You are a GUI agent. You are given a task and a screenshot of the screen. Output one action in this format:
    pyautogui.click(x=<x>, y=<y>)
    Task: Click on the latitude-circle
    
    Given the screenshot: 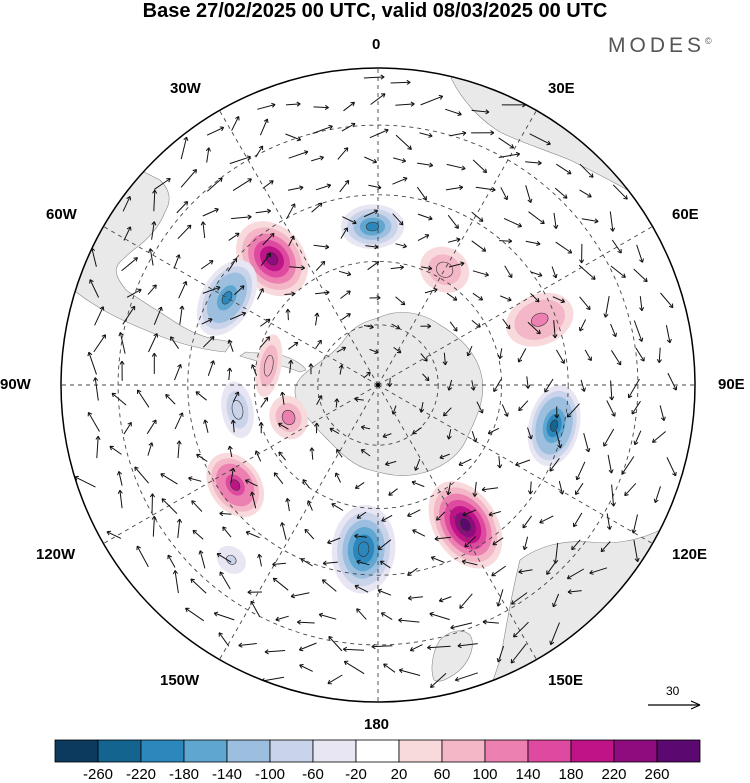 What is the action you would take?
    pyautogui.click(x=378, y=385)
    